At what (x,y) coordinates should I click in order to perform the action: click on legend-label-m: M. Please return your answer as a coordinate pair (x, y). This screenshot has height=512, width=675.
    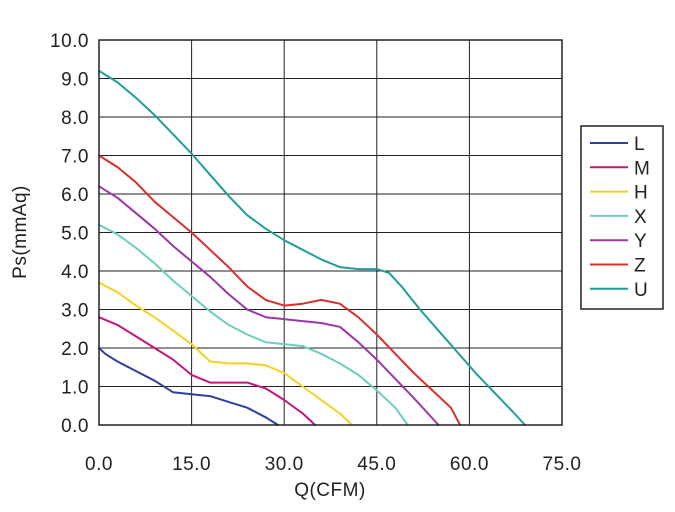
    Looking at the image, I should click on (642, 168).